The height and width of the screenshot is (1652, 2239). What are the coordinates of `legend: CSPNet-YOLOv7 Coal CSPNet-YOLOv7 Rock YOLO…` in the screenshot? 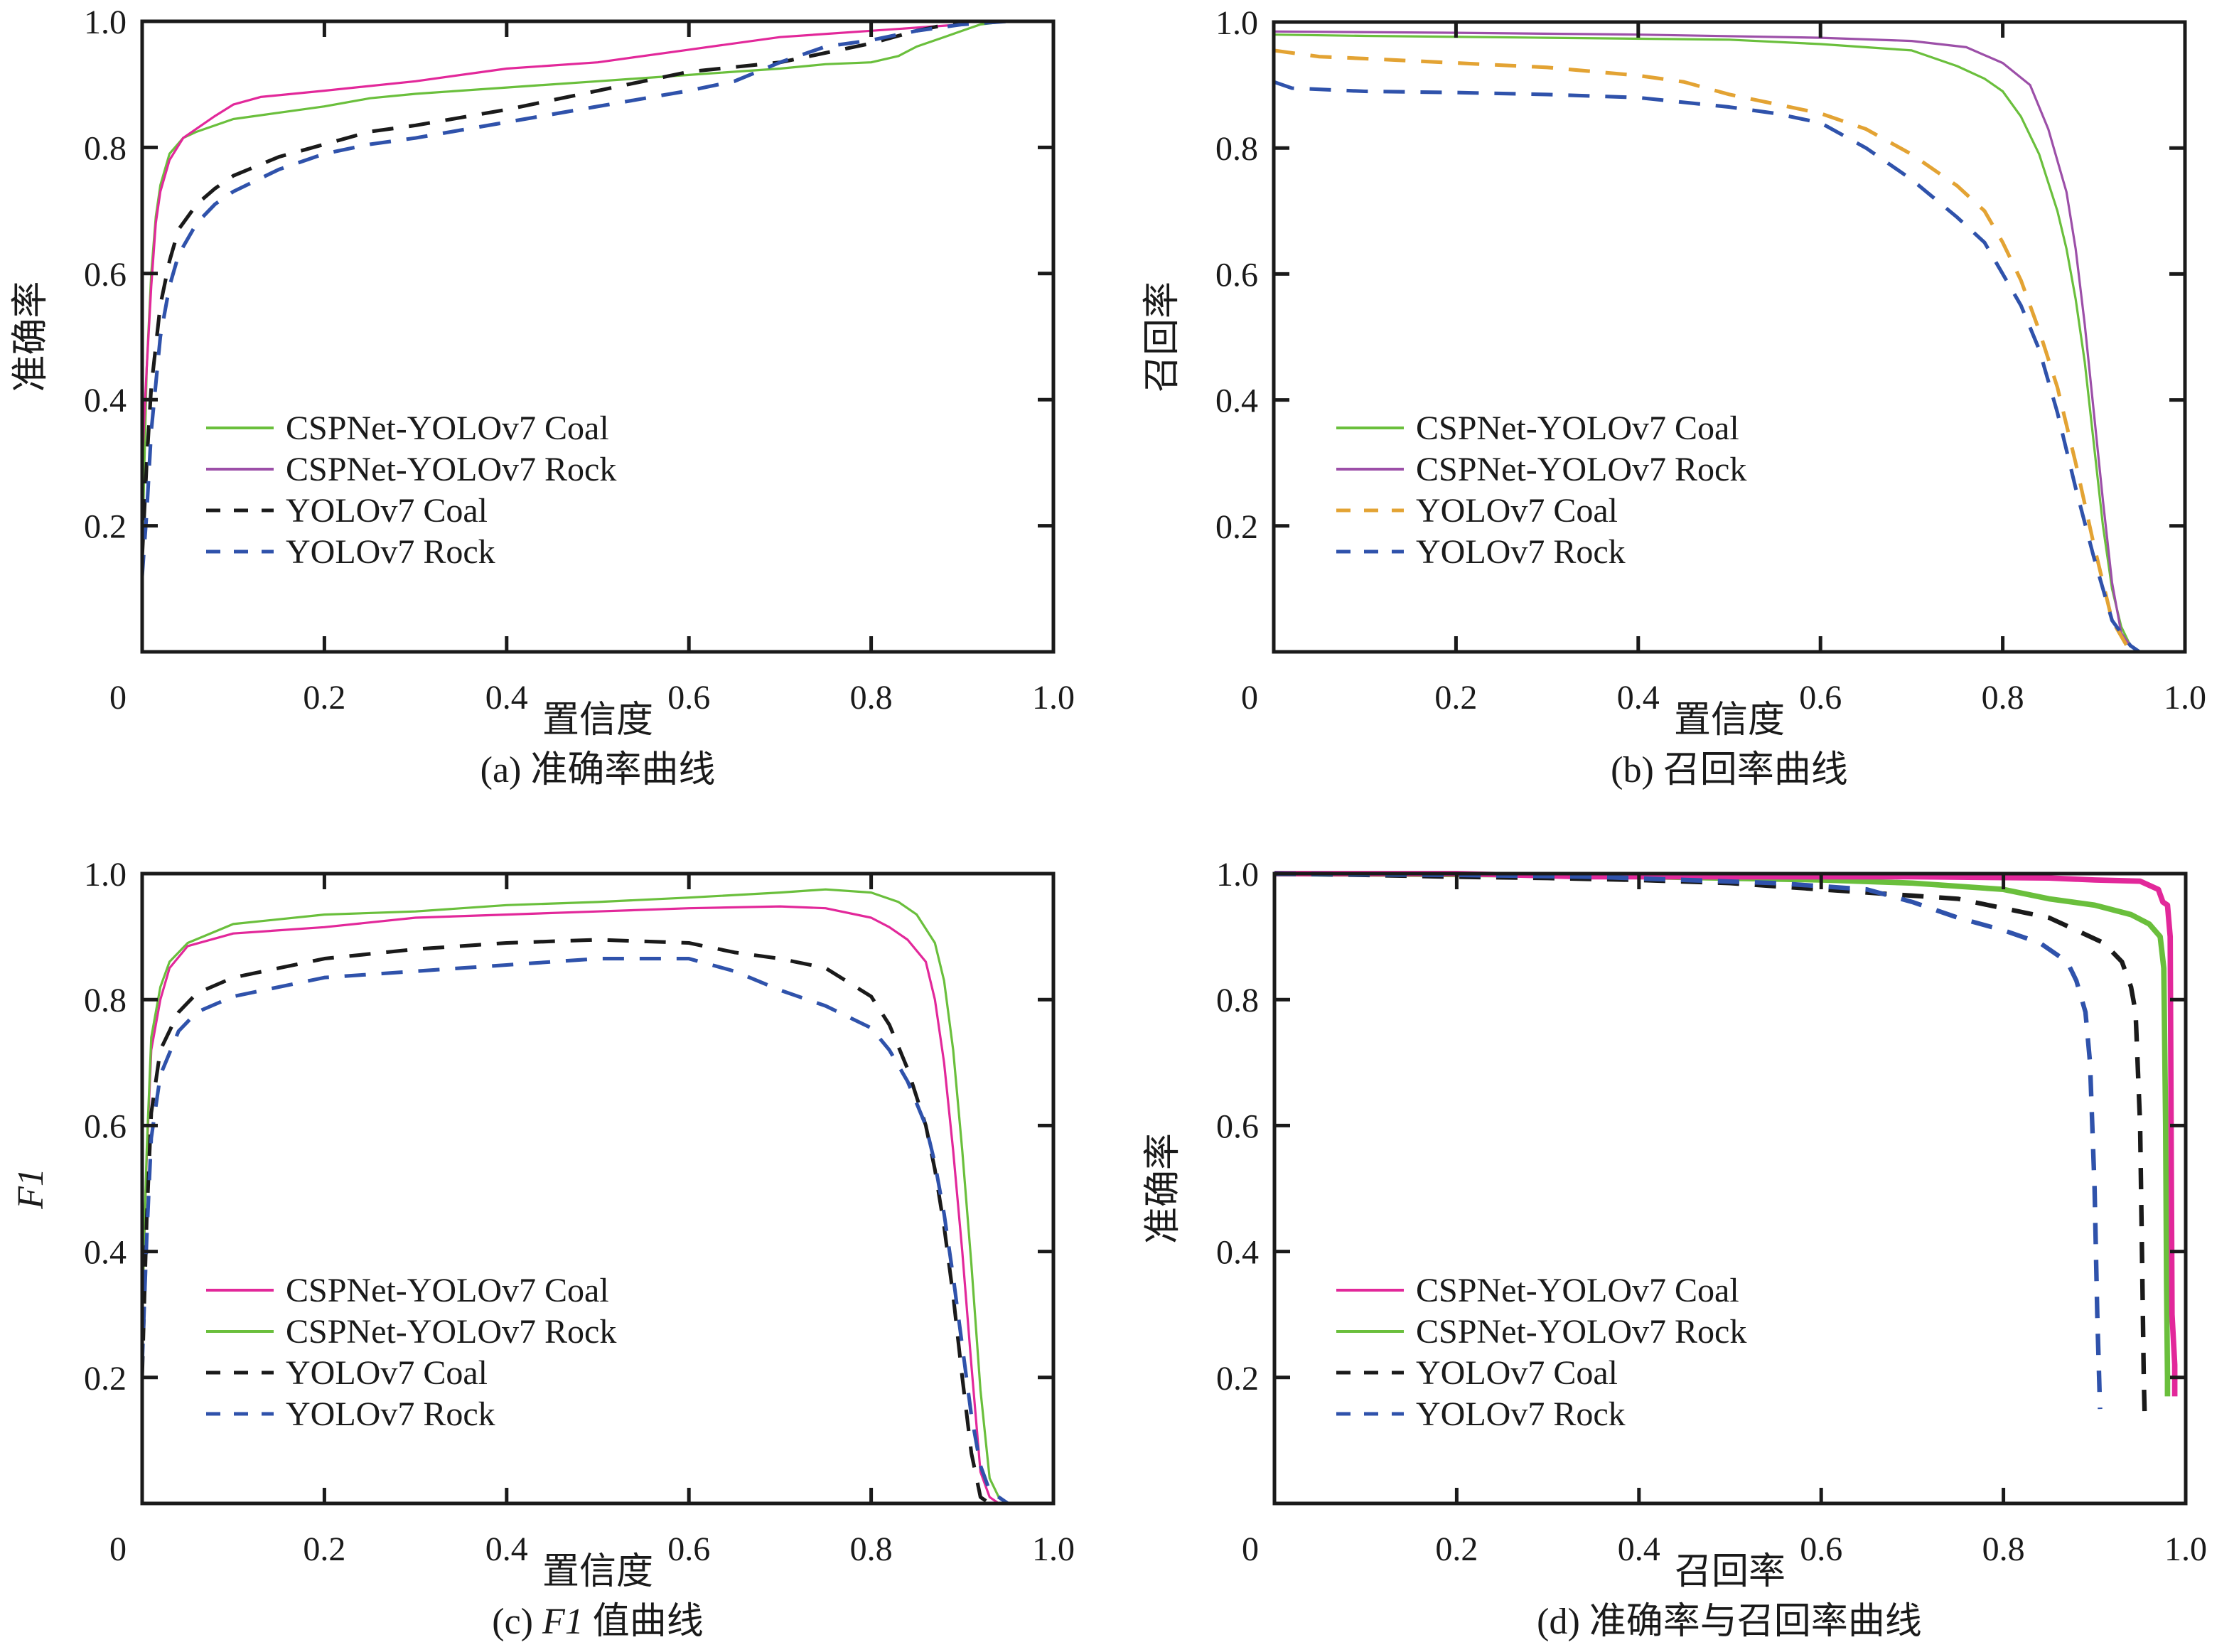 It's located at (1541, 490).